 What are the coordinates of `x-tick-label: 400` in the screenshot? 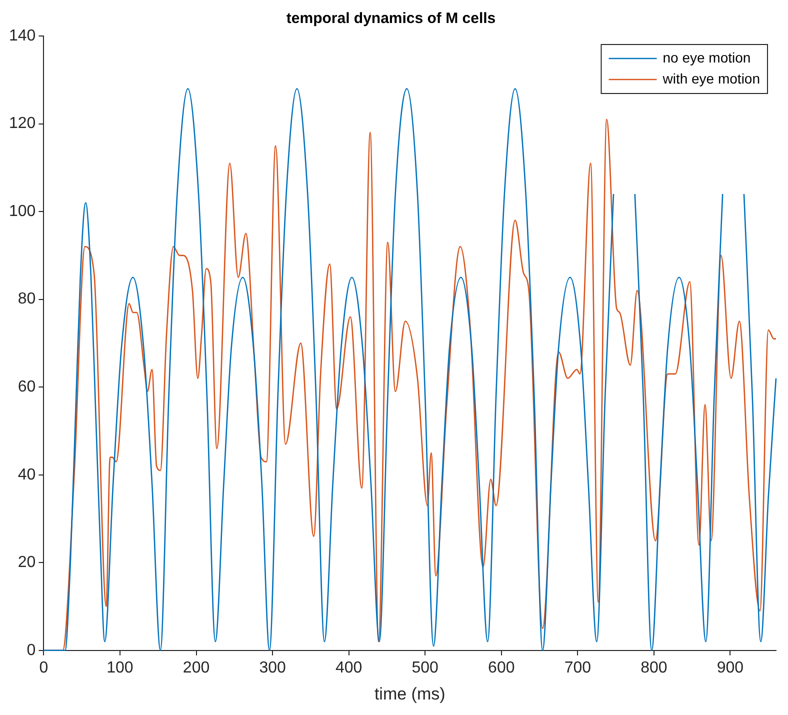 It's located at (348, 667).